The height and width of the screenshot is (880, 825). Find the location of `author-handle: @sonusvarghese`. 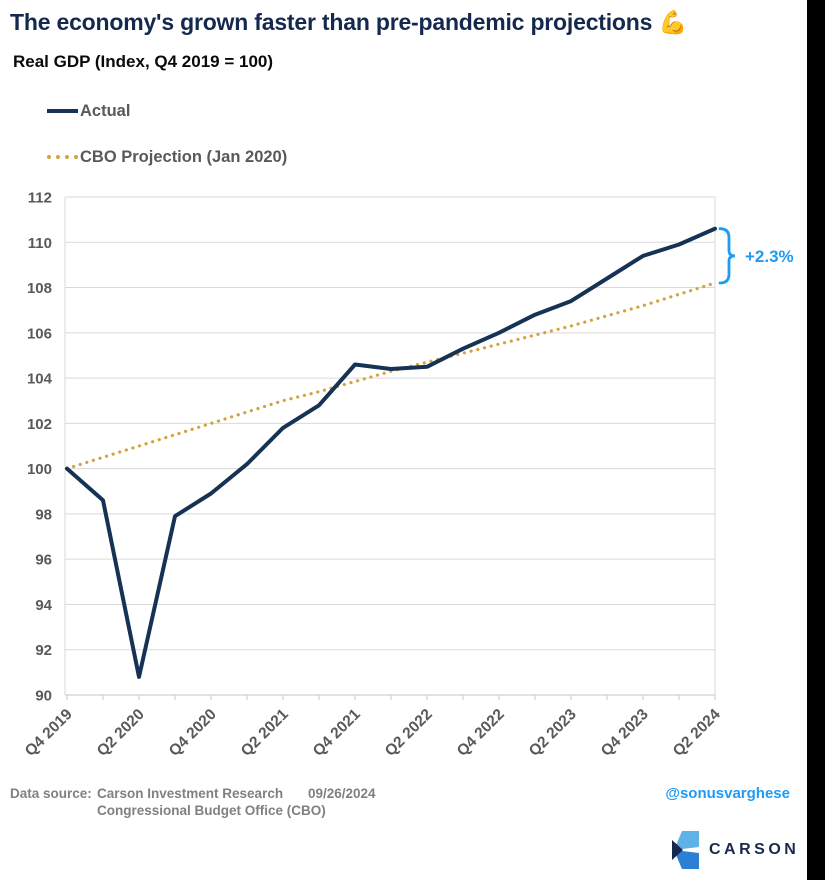

author-handle: @sonusvarghese is located at coordinates (727, 793).